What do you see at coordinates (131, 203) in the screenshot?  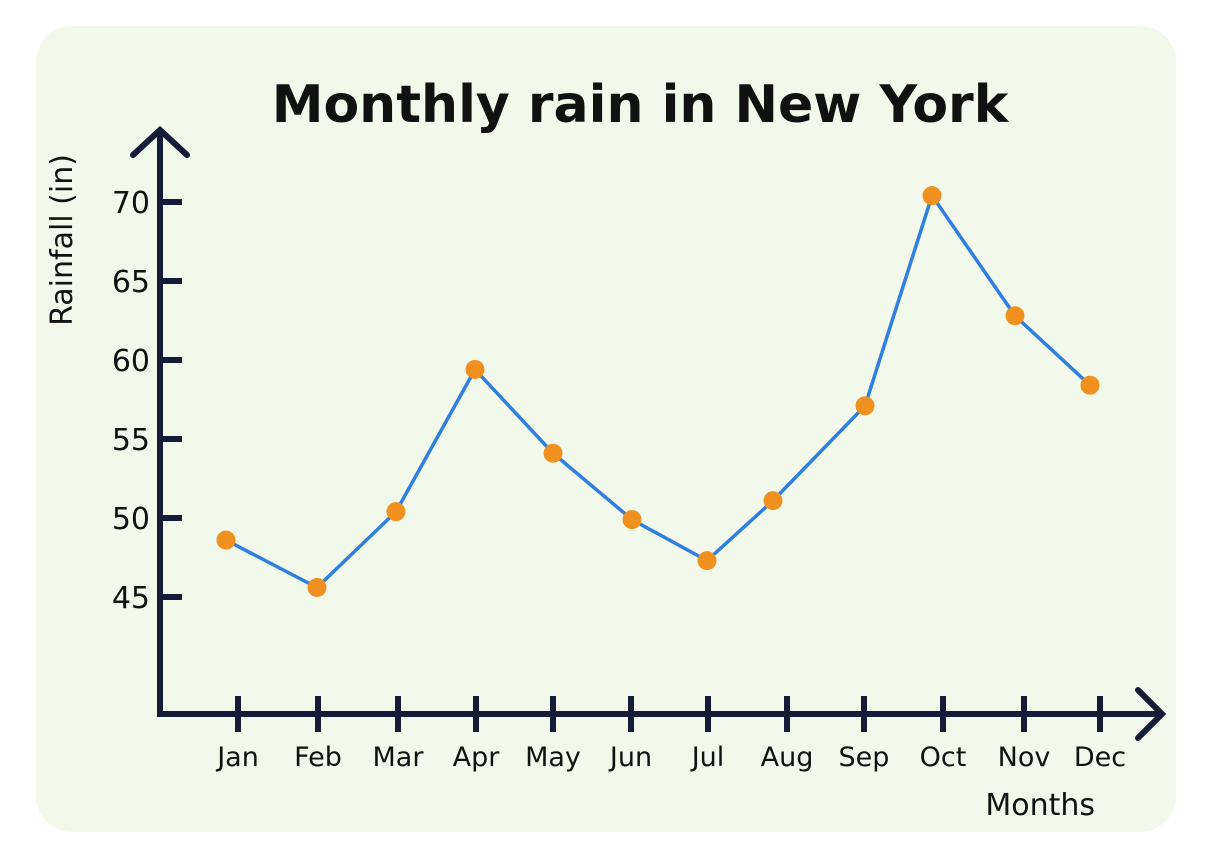 I see `y-tick-label: 70` at bounding box center [131, 203].